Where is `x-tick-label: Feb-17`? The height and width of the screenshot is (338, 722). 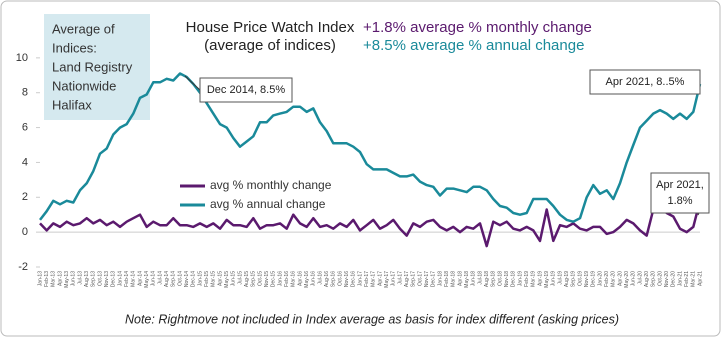
x-tick-label: Feb-17 is located at coordinates (367, 279).